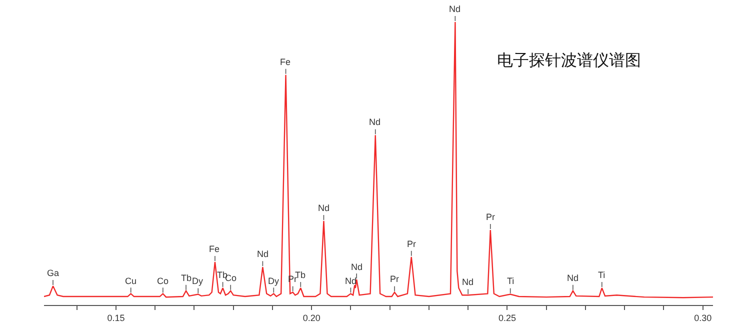  Describe the element at coordinates (131, 281) in the screenshot. I see `annotation: Cu` at that location.